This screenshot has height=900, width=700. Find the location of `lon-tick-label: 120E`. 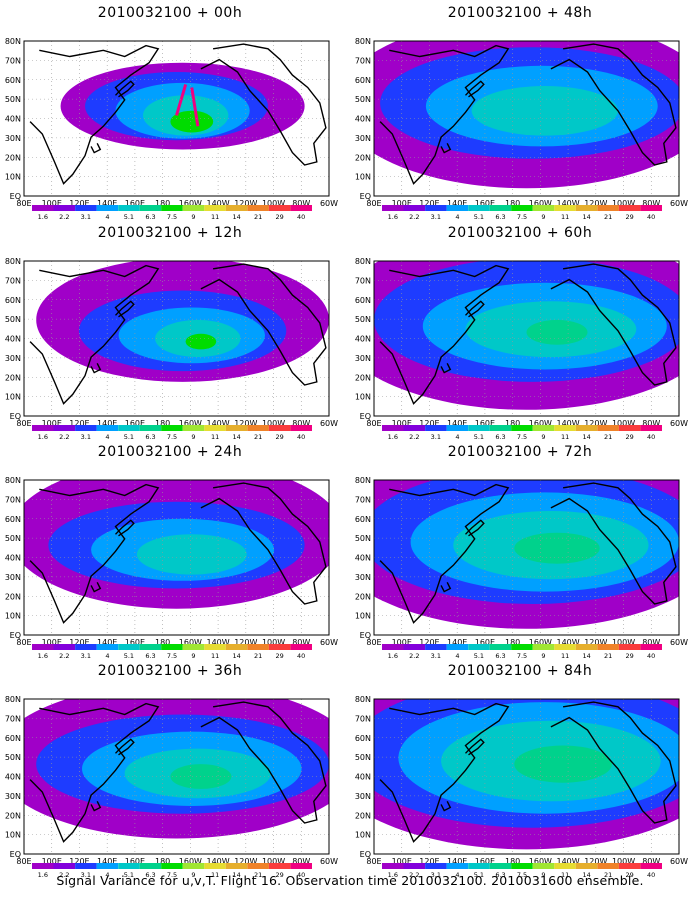

lon-tick-label: 120E is located at coordinates (79, 861).